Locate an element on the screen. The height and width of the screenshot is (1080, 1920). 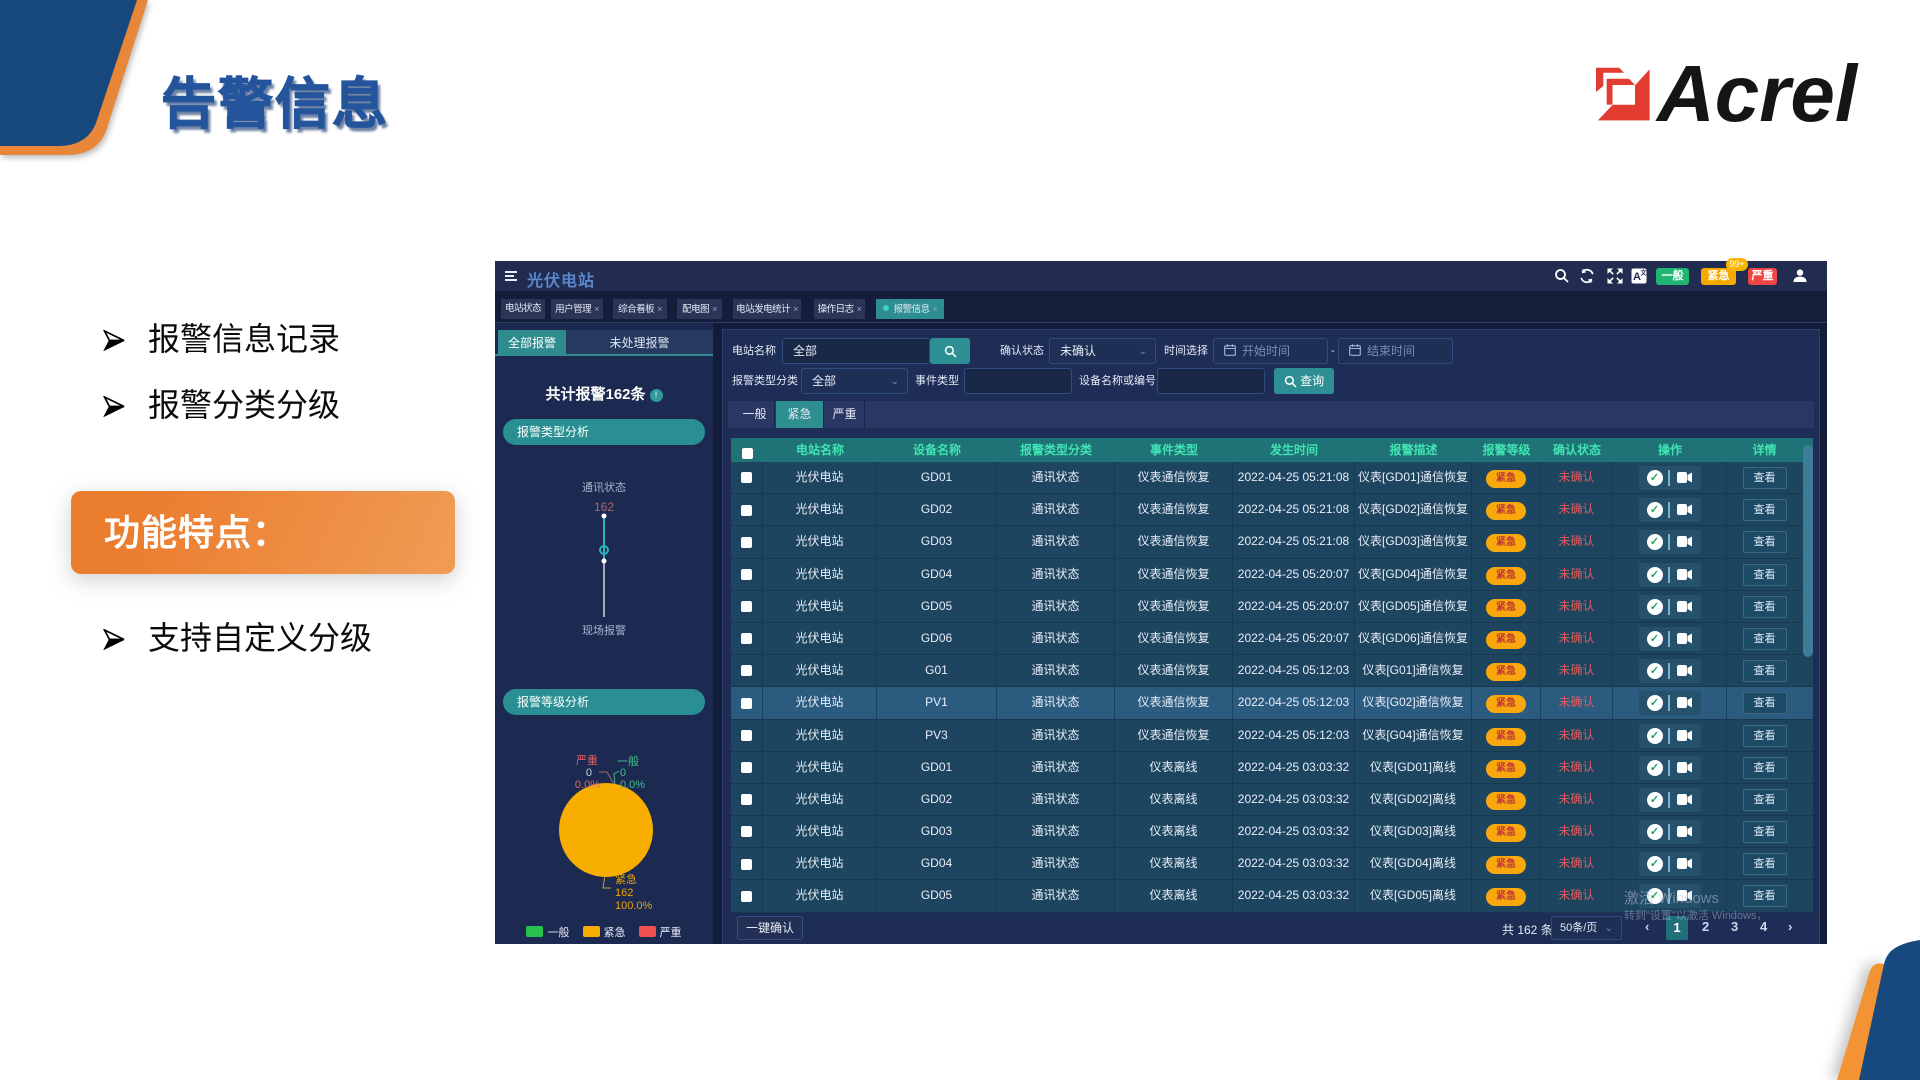
svg-text: 严重 is located at coordinates (587, 760).